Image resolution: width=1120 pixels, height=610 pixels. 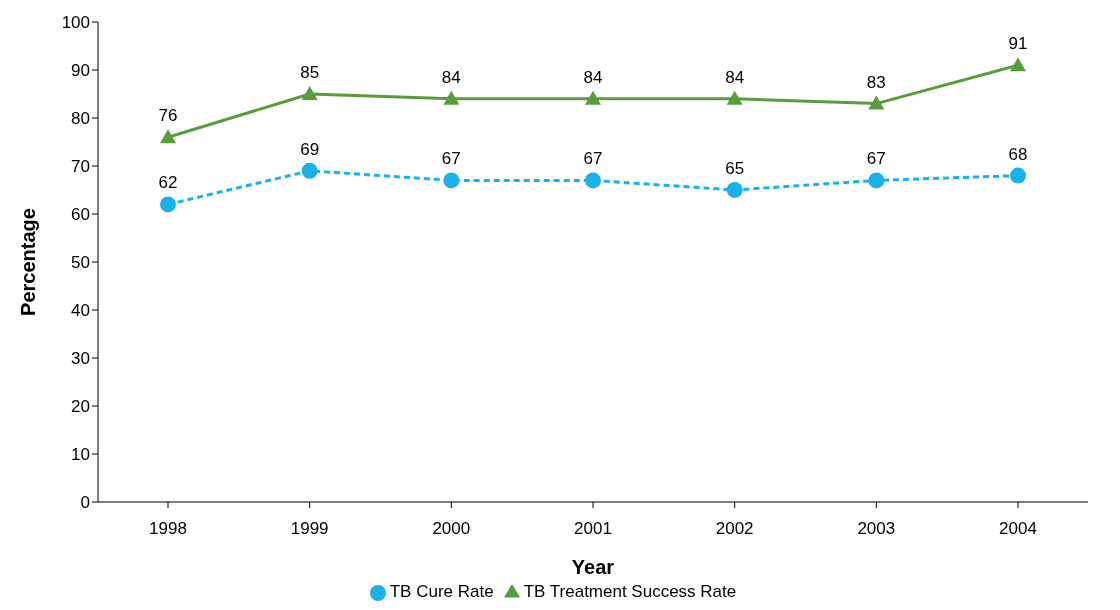 I want to click on legend-label: TB Cure Rate, so click(x=441, y=591).